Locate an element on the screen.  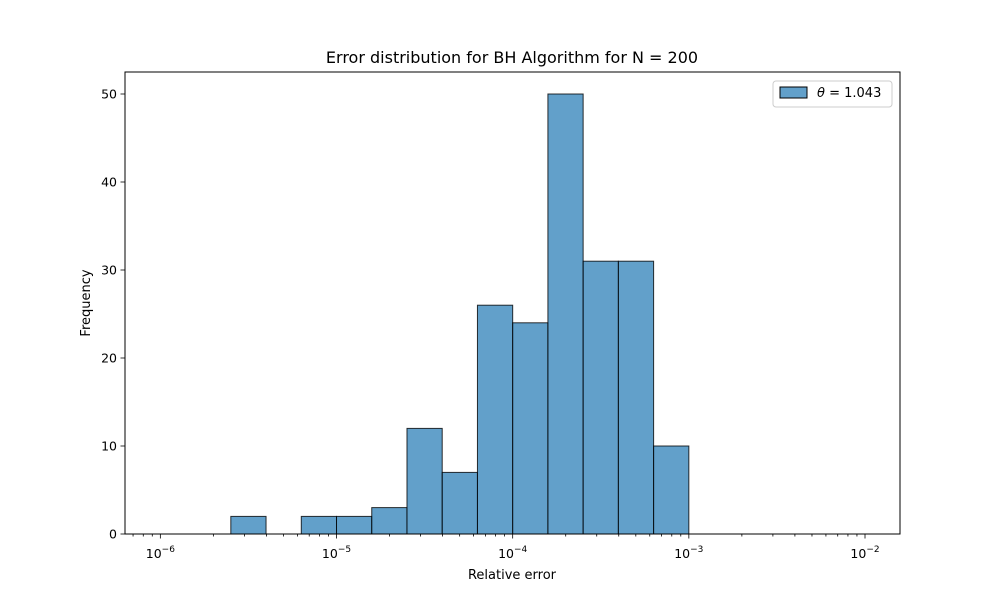
legend-swatch is located at coordinates (793, 92).